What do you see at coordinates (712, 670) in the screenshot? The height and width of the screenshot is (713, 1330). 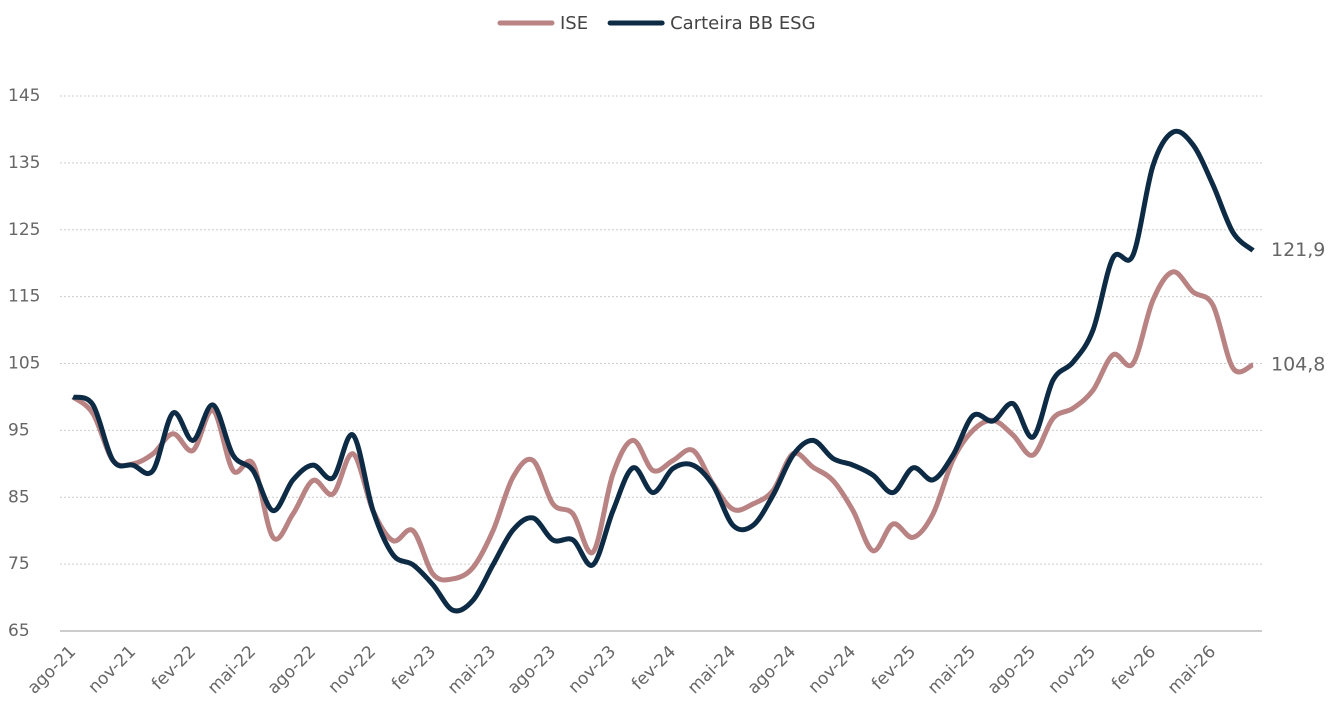 I see `x-tick-label: mai-24` at bounding box center [712, 670].